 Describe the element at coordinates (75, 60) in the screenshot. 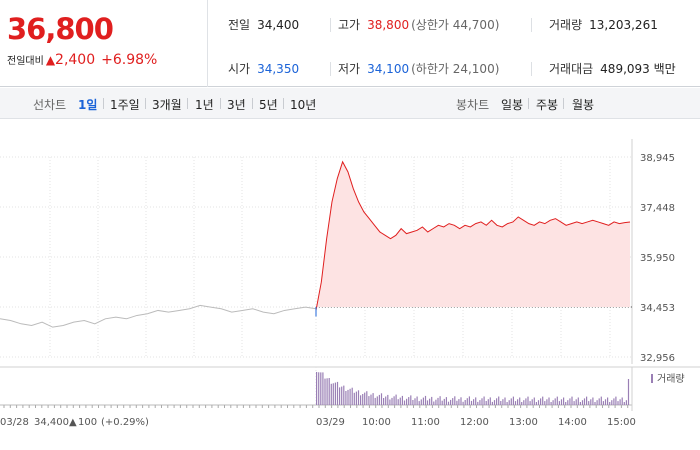

I see `change-amount: 2,400` at that location.